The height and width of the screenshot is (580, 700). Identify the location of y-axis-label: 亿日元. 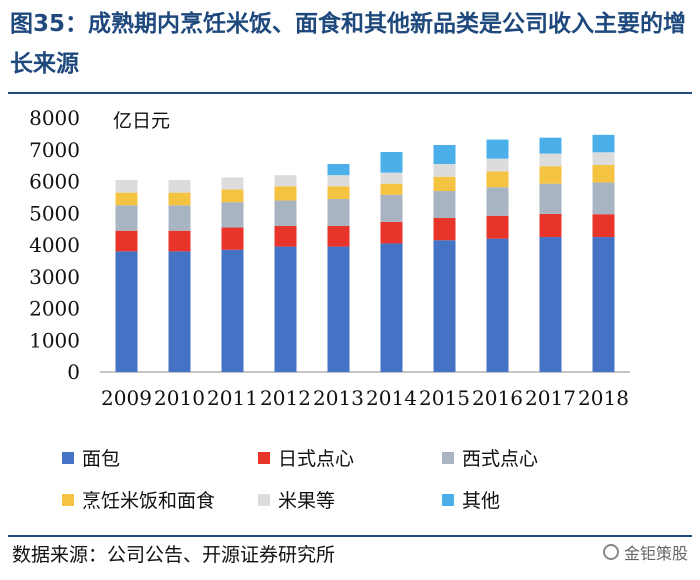
(141, 121).